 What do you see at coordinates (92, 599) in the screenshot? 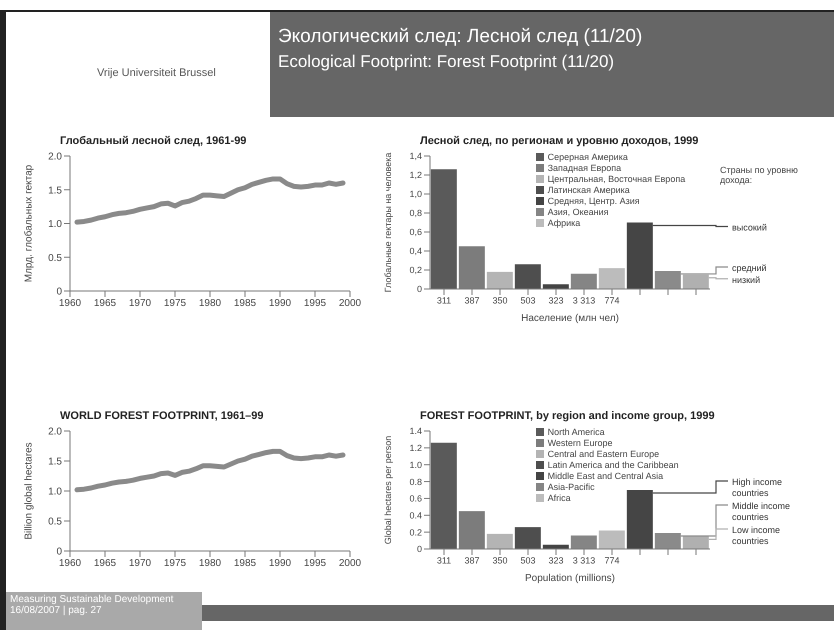
I see `text: Measuring Sustainable Development` at bounding box center [92, 599].